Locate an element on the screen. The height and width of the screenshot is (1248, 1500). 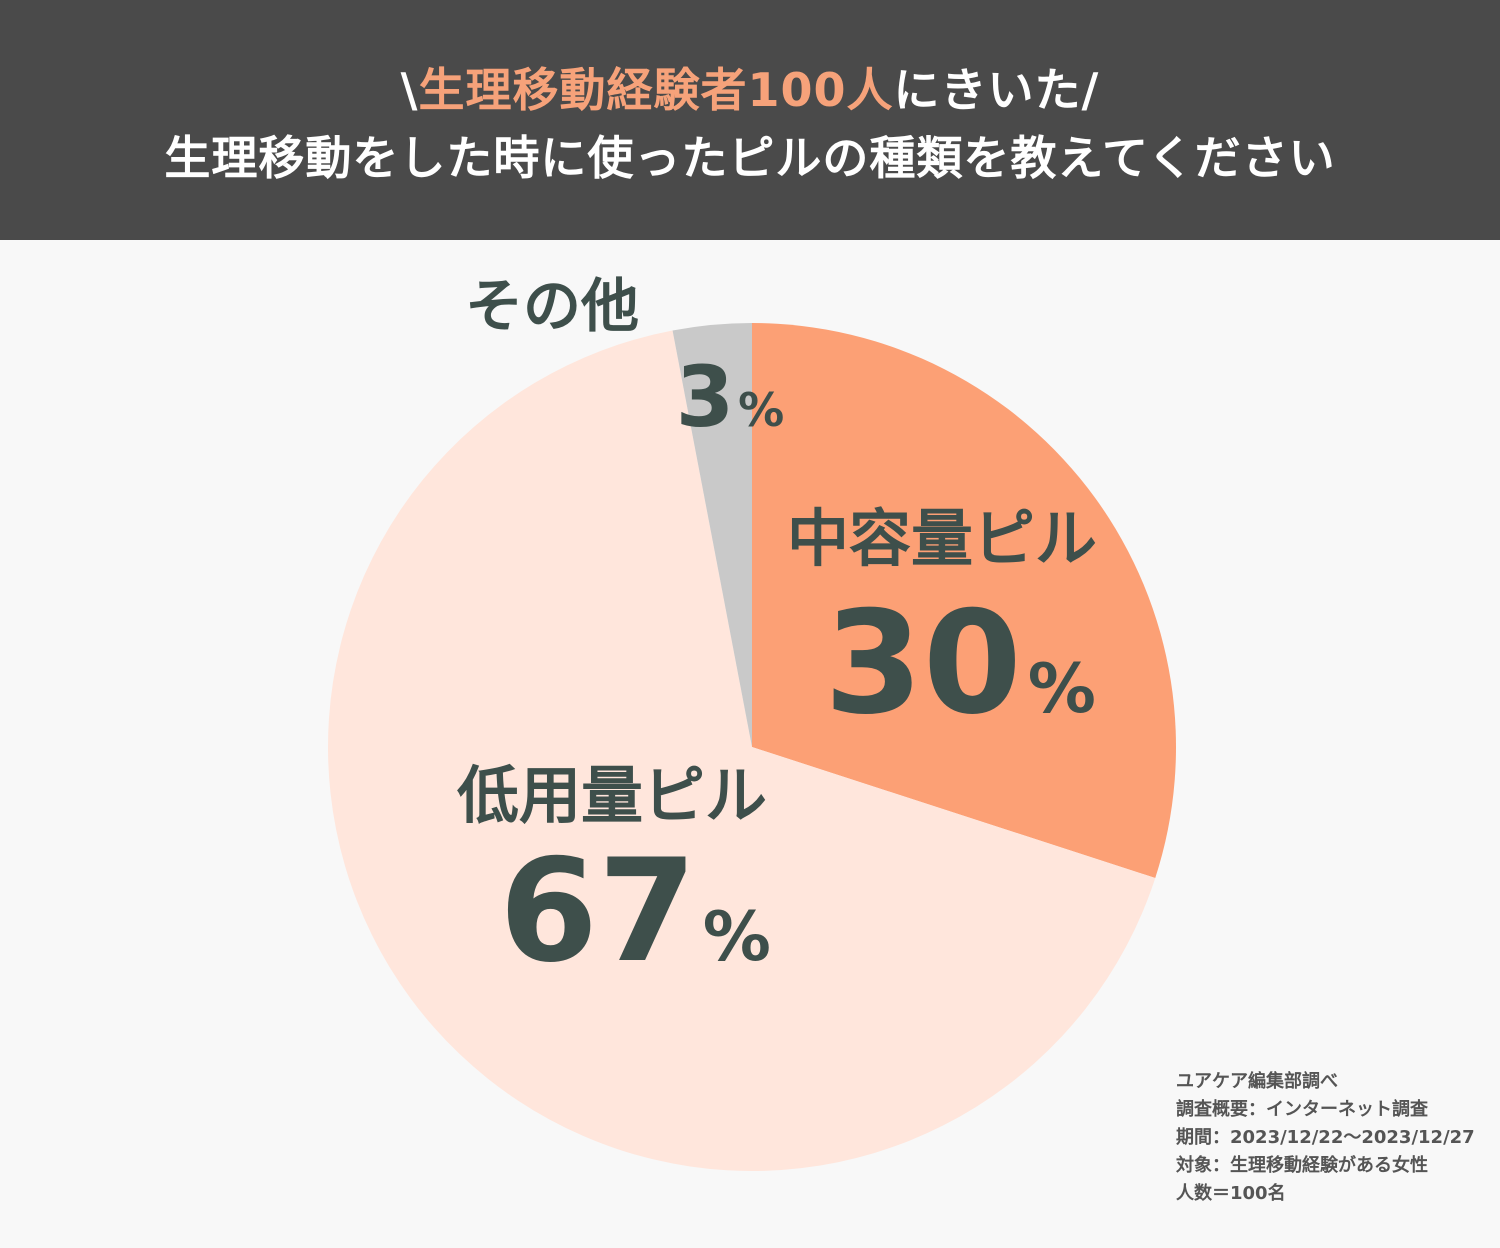
note-period: 期間：2023/12/22～2023/12/27 is located at coordinates (1325, 1137).